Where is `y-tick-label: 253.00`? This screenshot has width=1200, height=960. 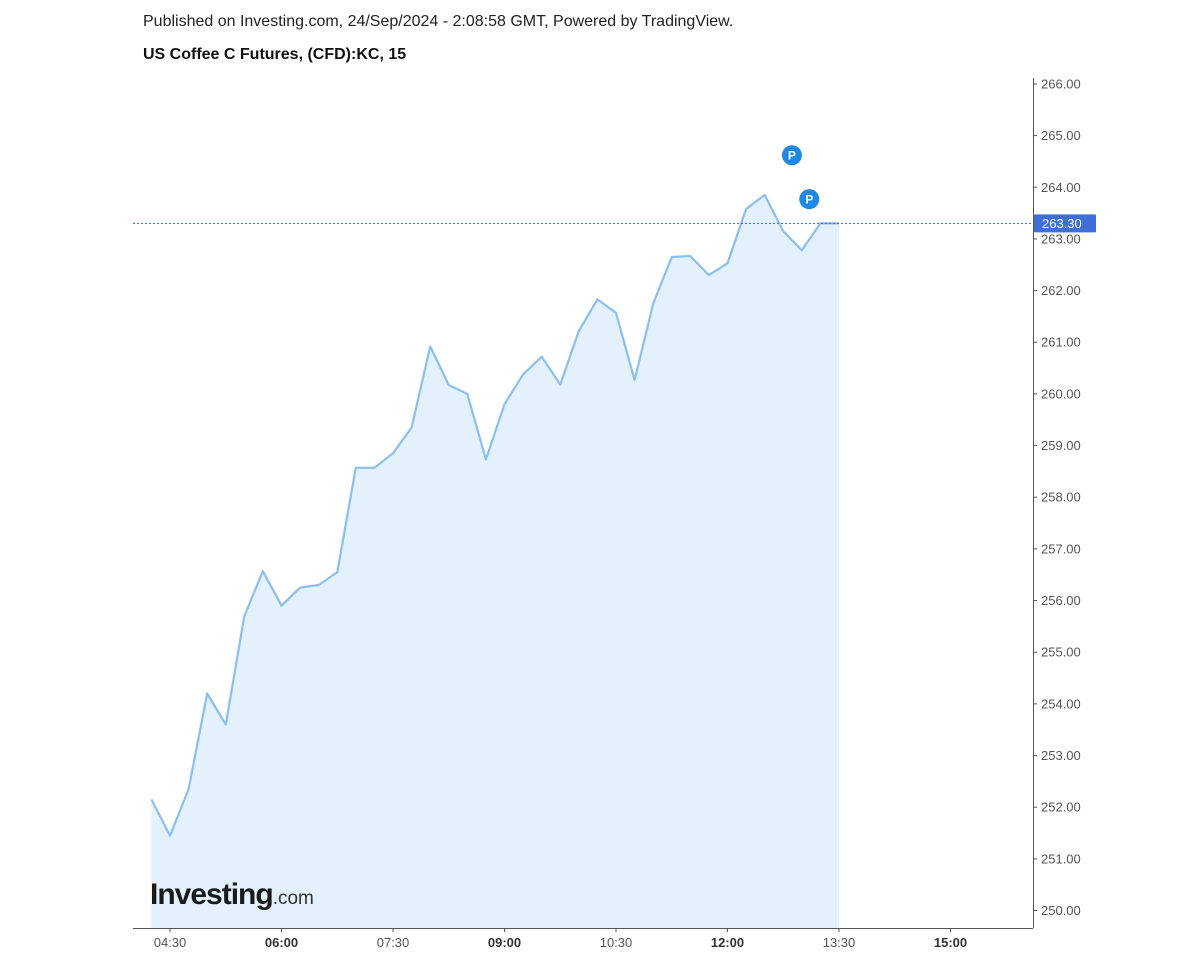
y-tick-label: 253.00 is located at coordinates (1061, 755).